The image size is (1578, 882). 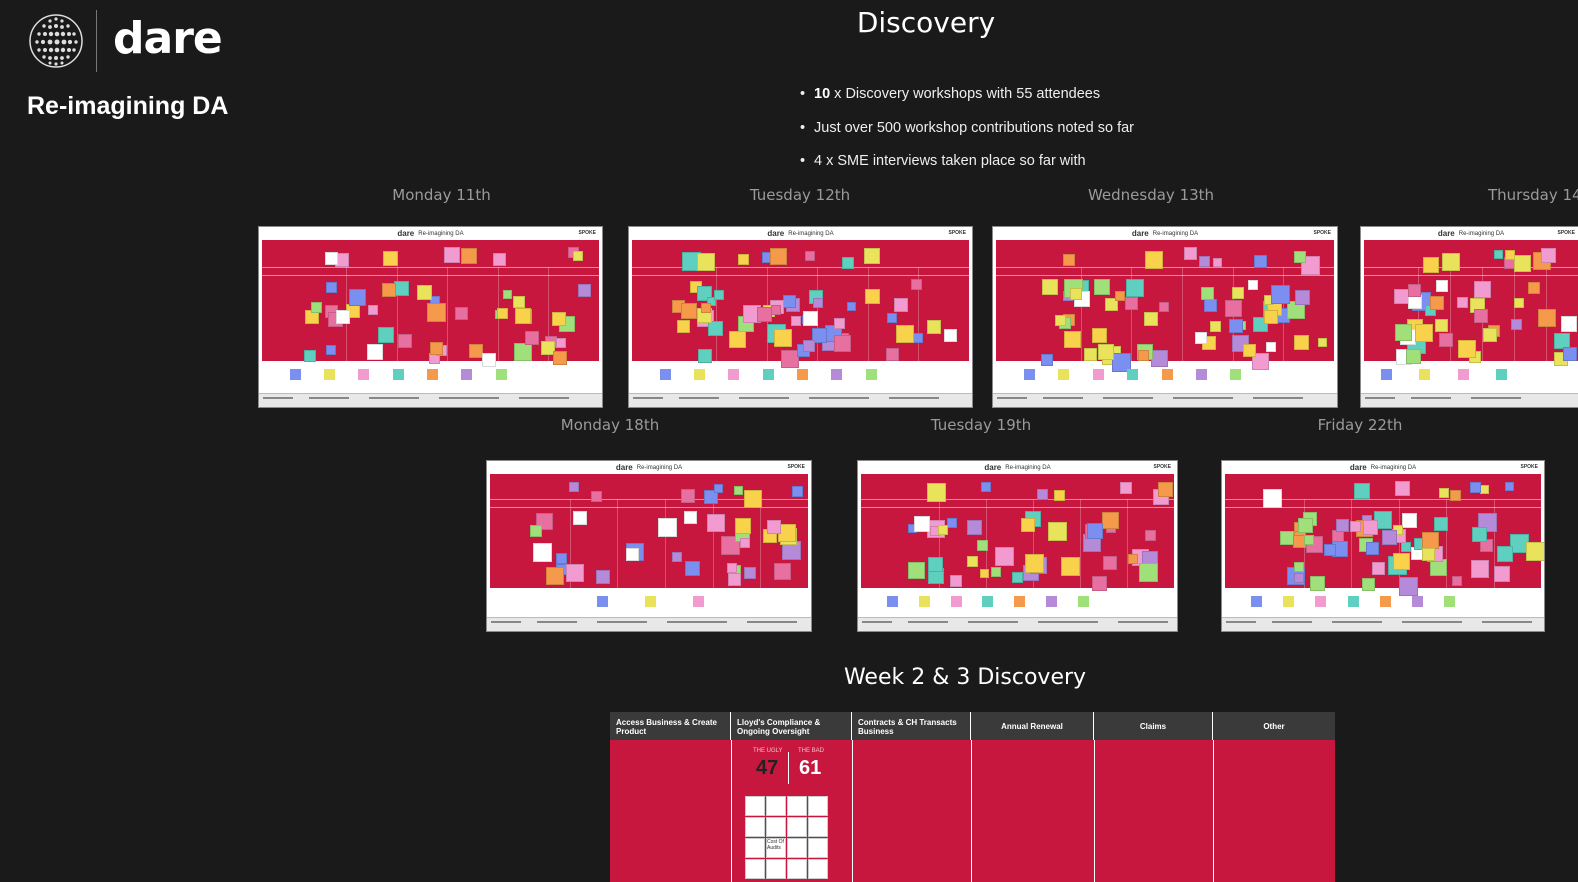 I want to click on globe-logo-icon, so click(x=56, y=41).